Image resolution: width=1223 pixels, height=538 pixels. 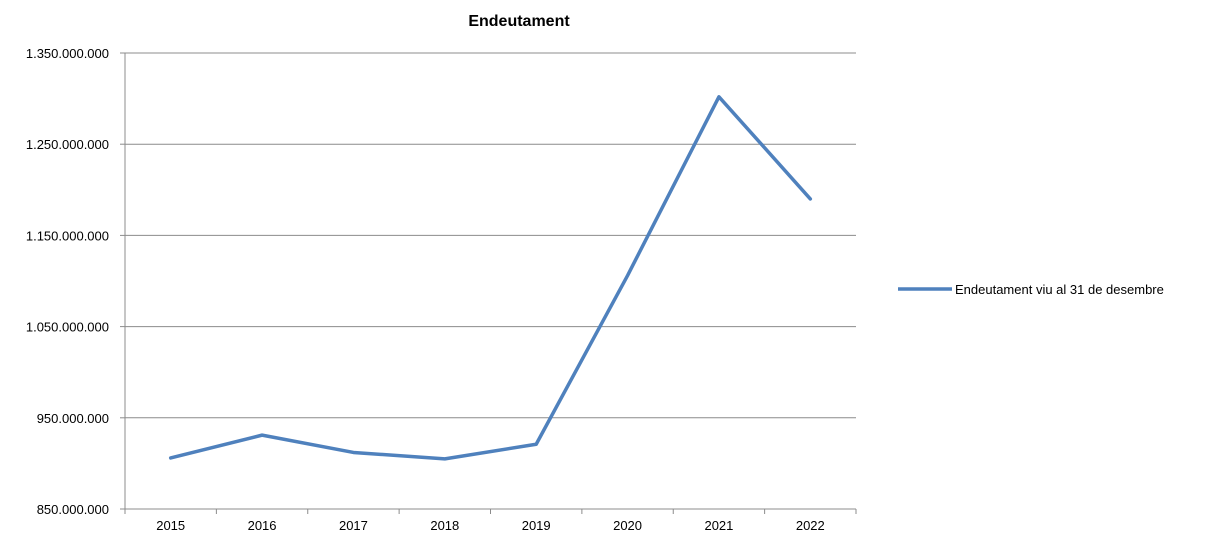 I want to click on y-tick-label: 1.250.000.000, so click(x=67, y=144).